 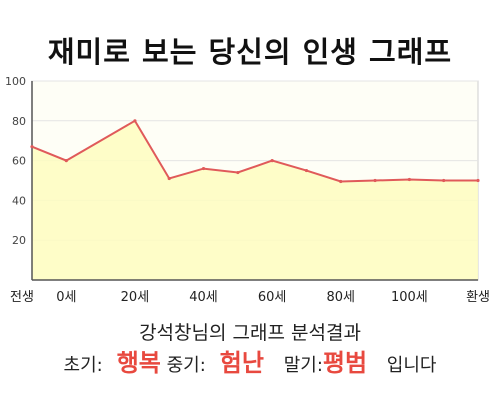 I want to click on analysis-summary: 초기: 행복 중기: 험난 말기:평범 입니다, so click(x=250, y=364).